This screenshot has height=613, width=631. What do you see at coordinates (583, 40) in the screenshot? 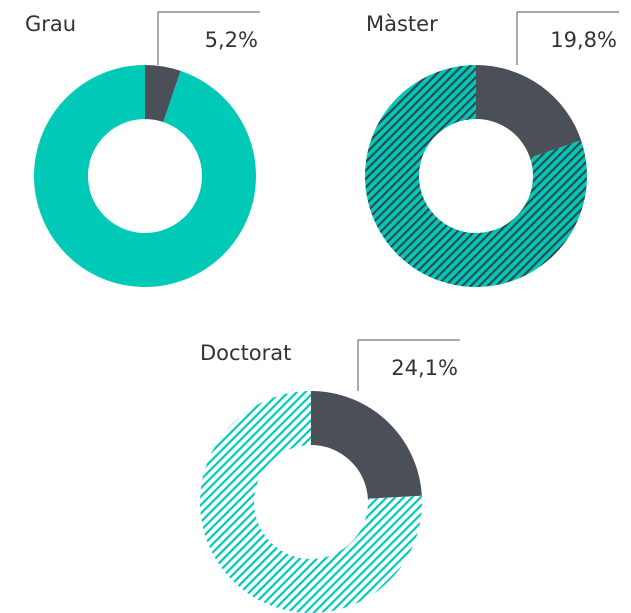
I see `value-label: 19,8%` at bounding box center [583, 40].